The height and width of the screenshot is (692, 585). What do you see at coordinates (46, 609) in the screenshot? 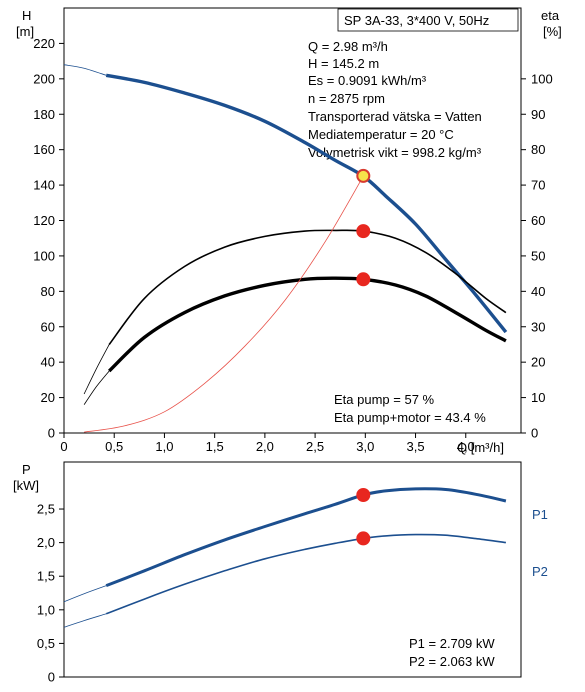
I see `p-tick-label: 1,0` at bounding box center [46, 609].